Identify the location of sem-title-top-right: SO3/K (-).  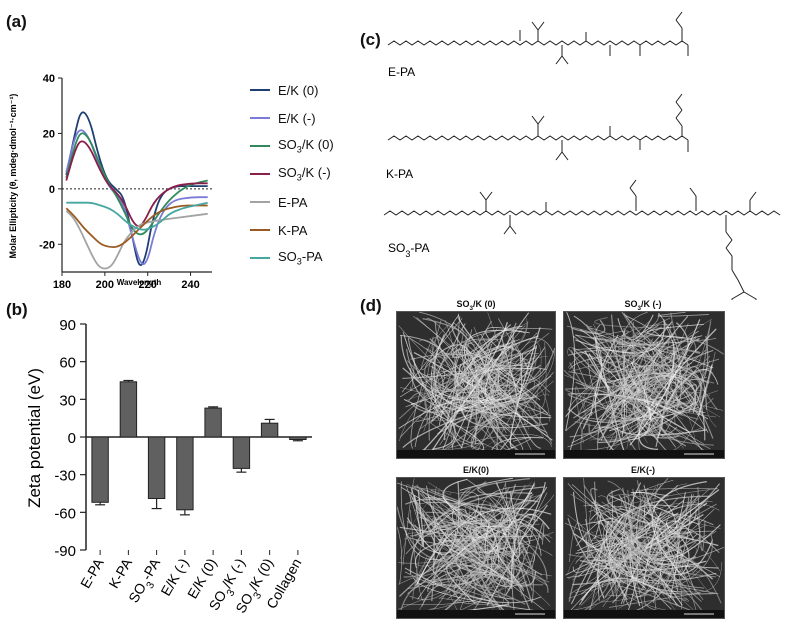
(643, 305).